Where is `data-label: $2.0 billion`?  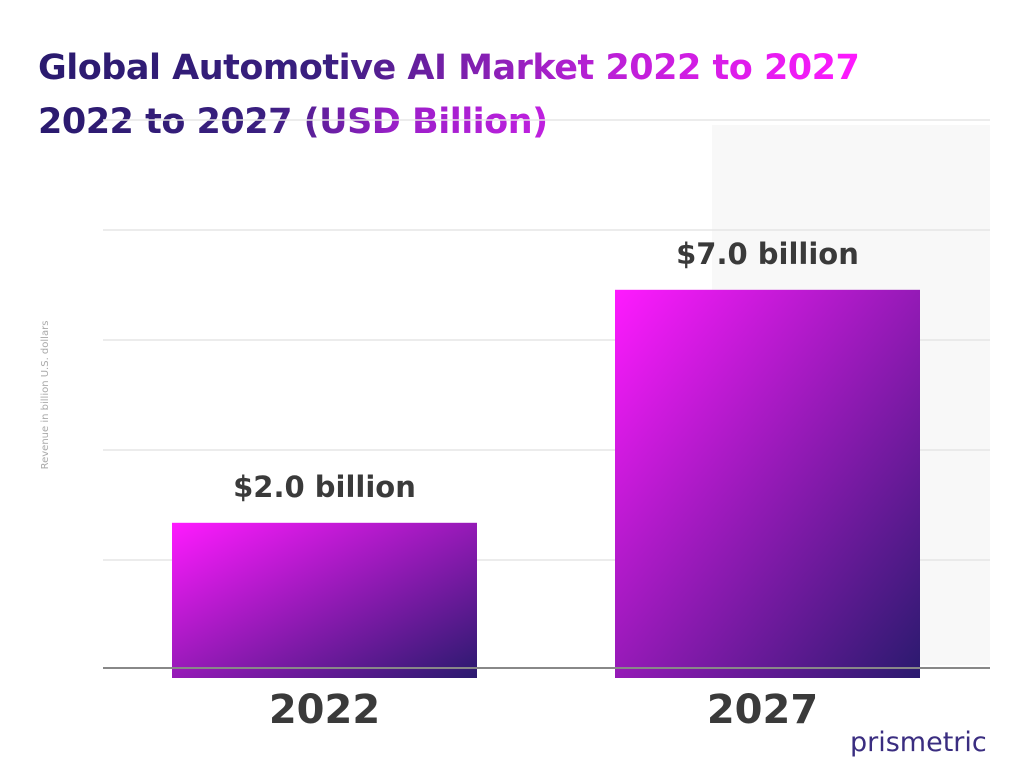
data-label: $2.0 billion is located at coordinates (324, 487).